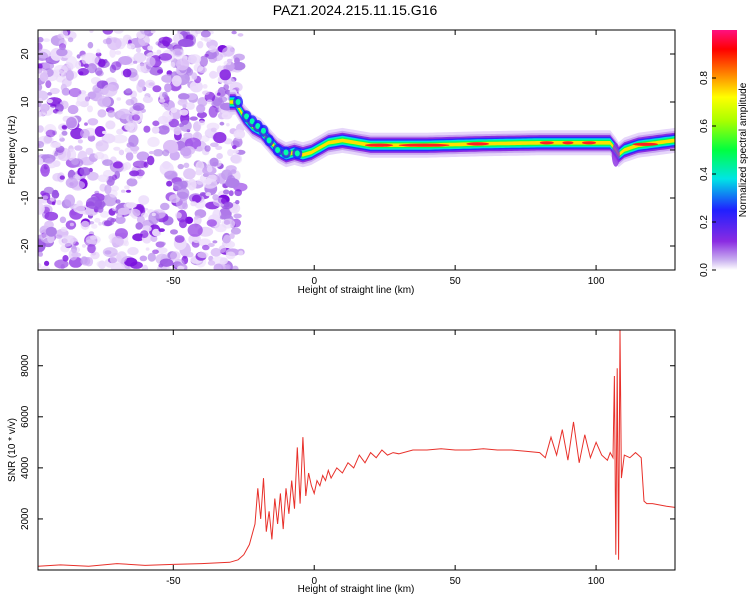  What do you see at coordinates (596, 281) in the screenshot?
I see `x-tick-label: 100` at bounding box center [596, 281].